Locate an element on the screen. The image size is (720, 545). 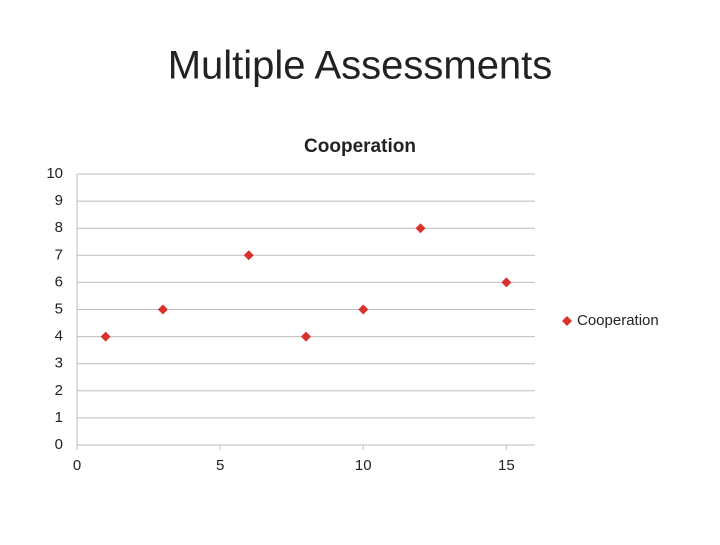
y-tick-label: 3 is located at coordinates (59, 363).